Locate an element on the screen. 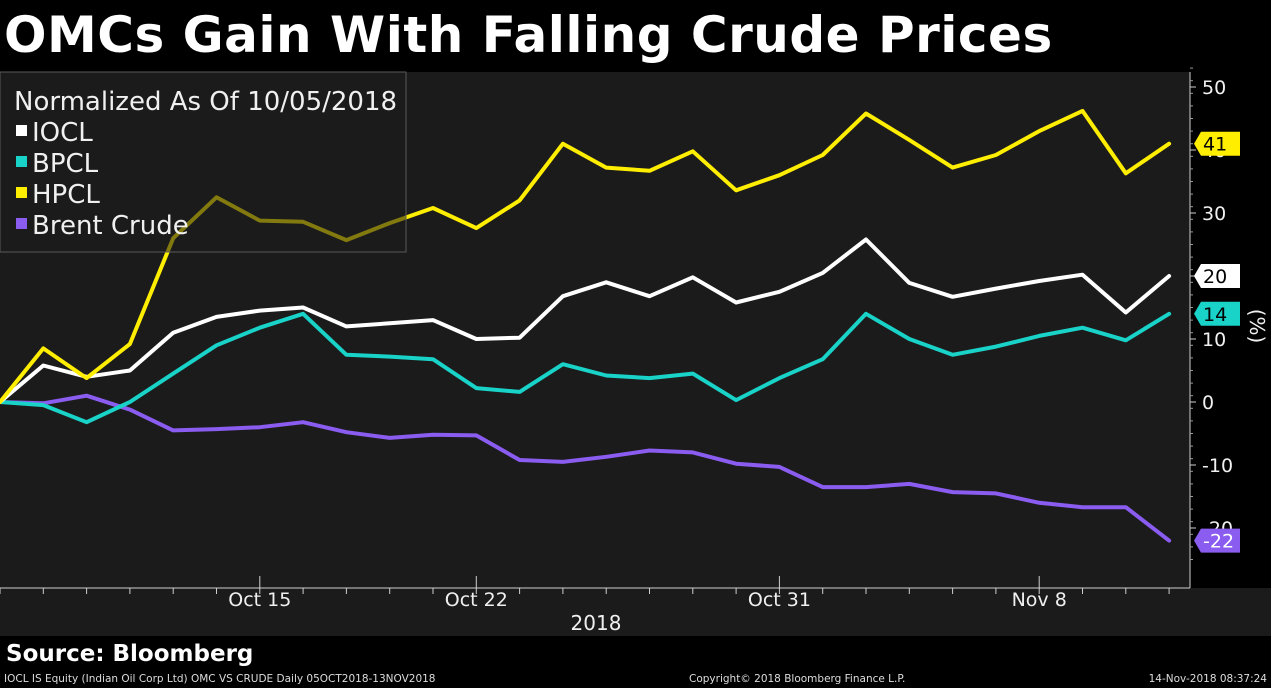 The image size is (1271, 688). y-axis-label: (%) is located at coordinates (1257, 326).